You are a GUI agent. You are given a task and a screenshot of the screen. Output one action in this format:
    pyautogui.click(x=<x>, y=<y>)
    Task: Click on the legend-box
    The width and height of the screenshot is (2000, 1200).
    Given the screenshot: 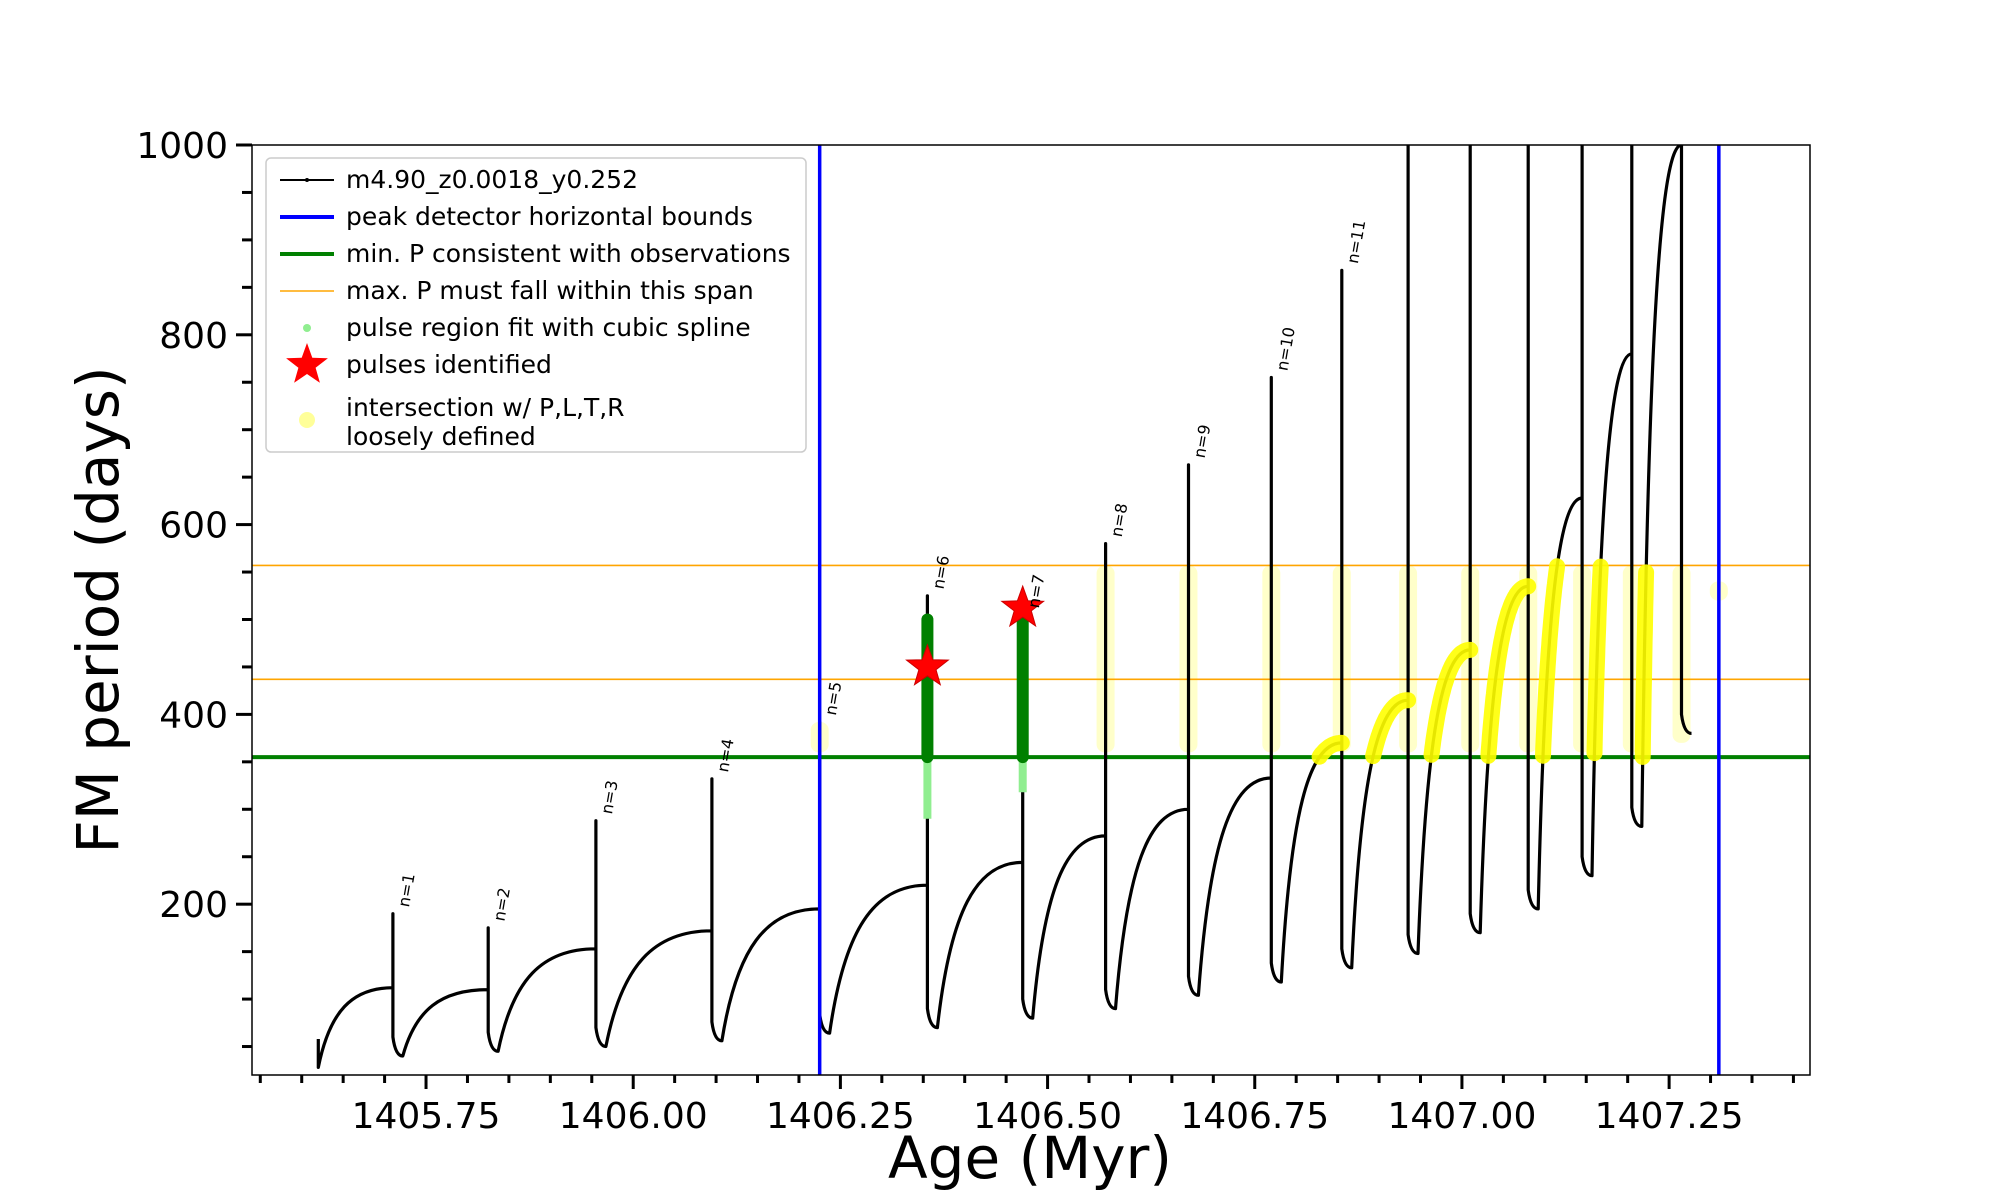 What is the action you would take?
    pyautogui.click(x=536, y=305)
    